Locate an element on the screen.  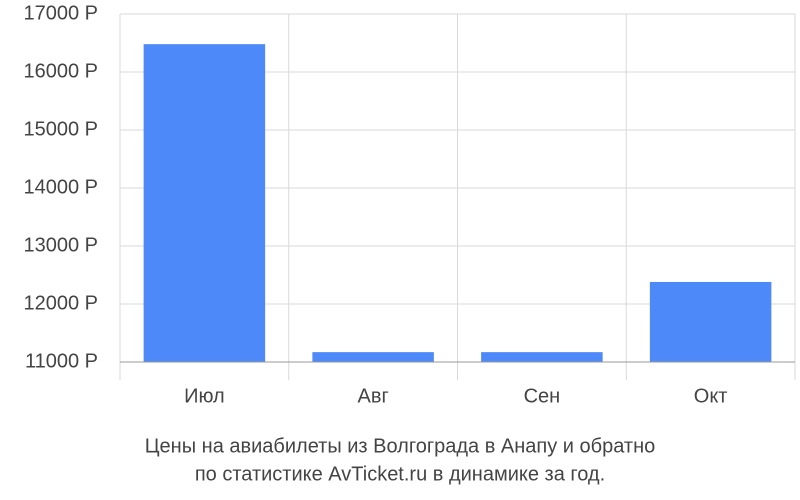
x-tick-label: Июл is located at coordinates (204, 396).